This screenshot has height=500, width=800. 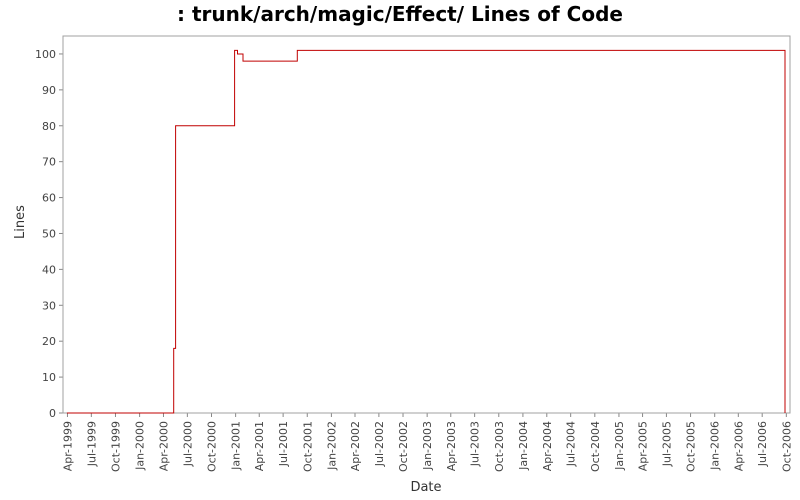 I want to click on x-tick-label: Apr-1999, so click(x=67, y=446).